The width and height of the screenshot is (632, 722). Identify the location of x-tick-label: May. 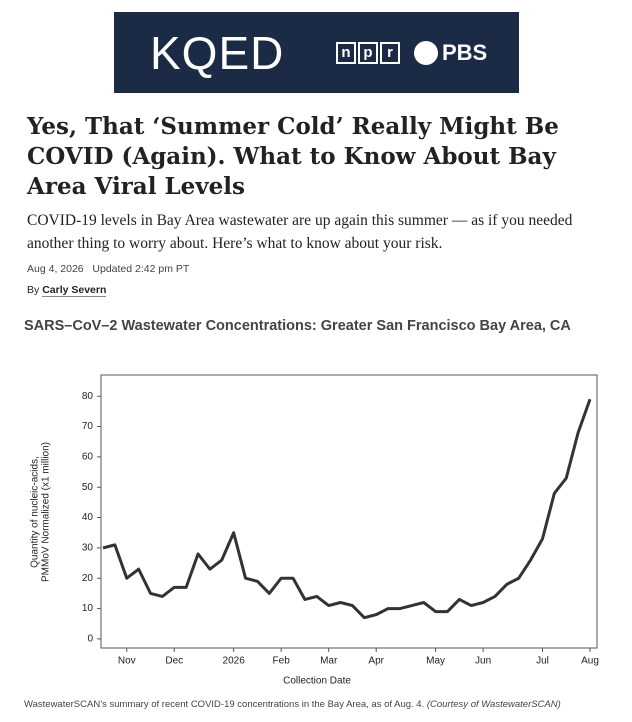
(435, 661).